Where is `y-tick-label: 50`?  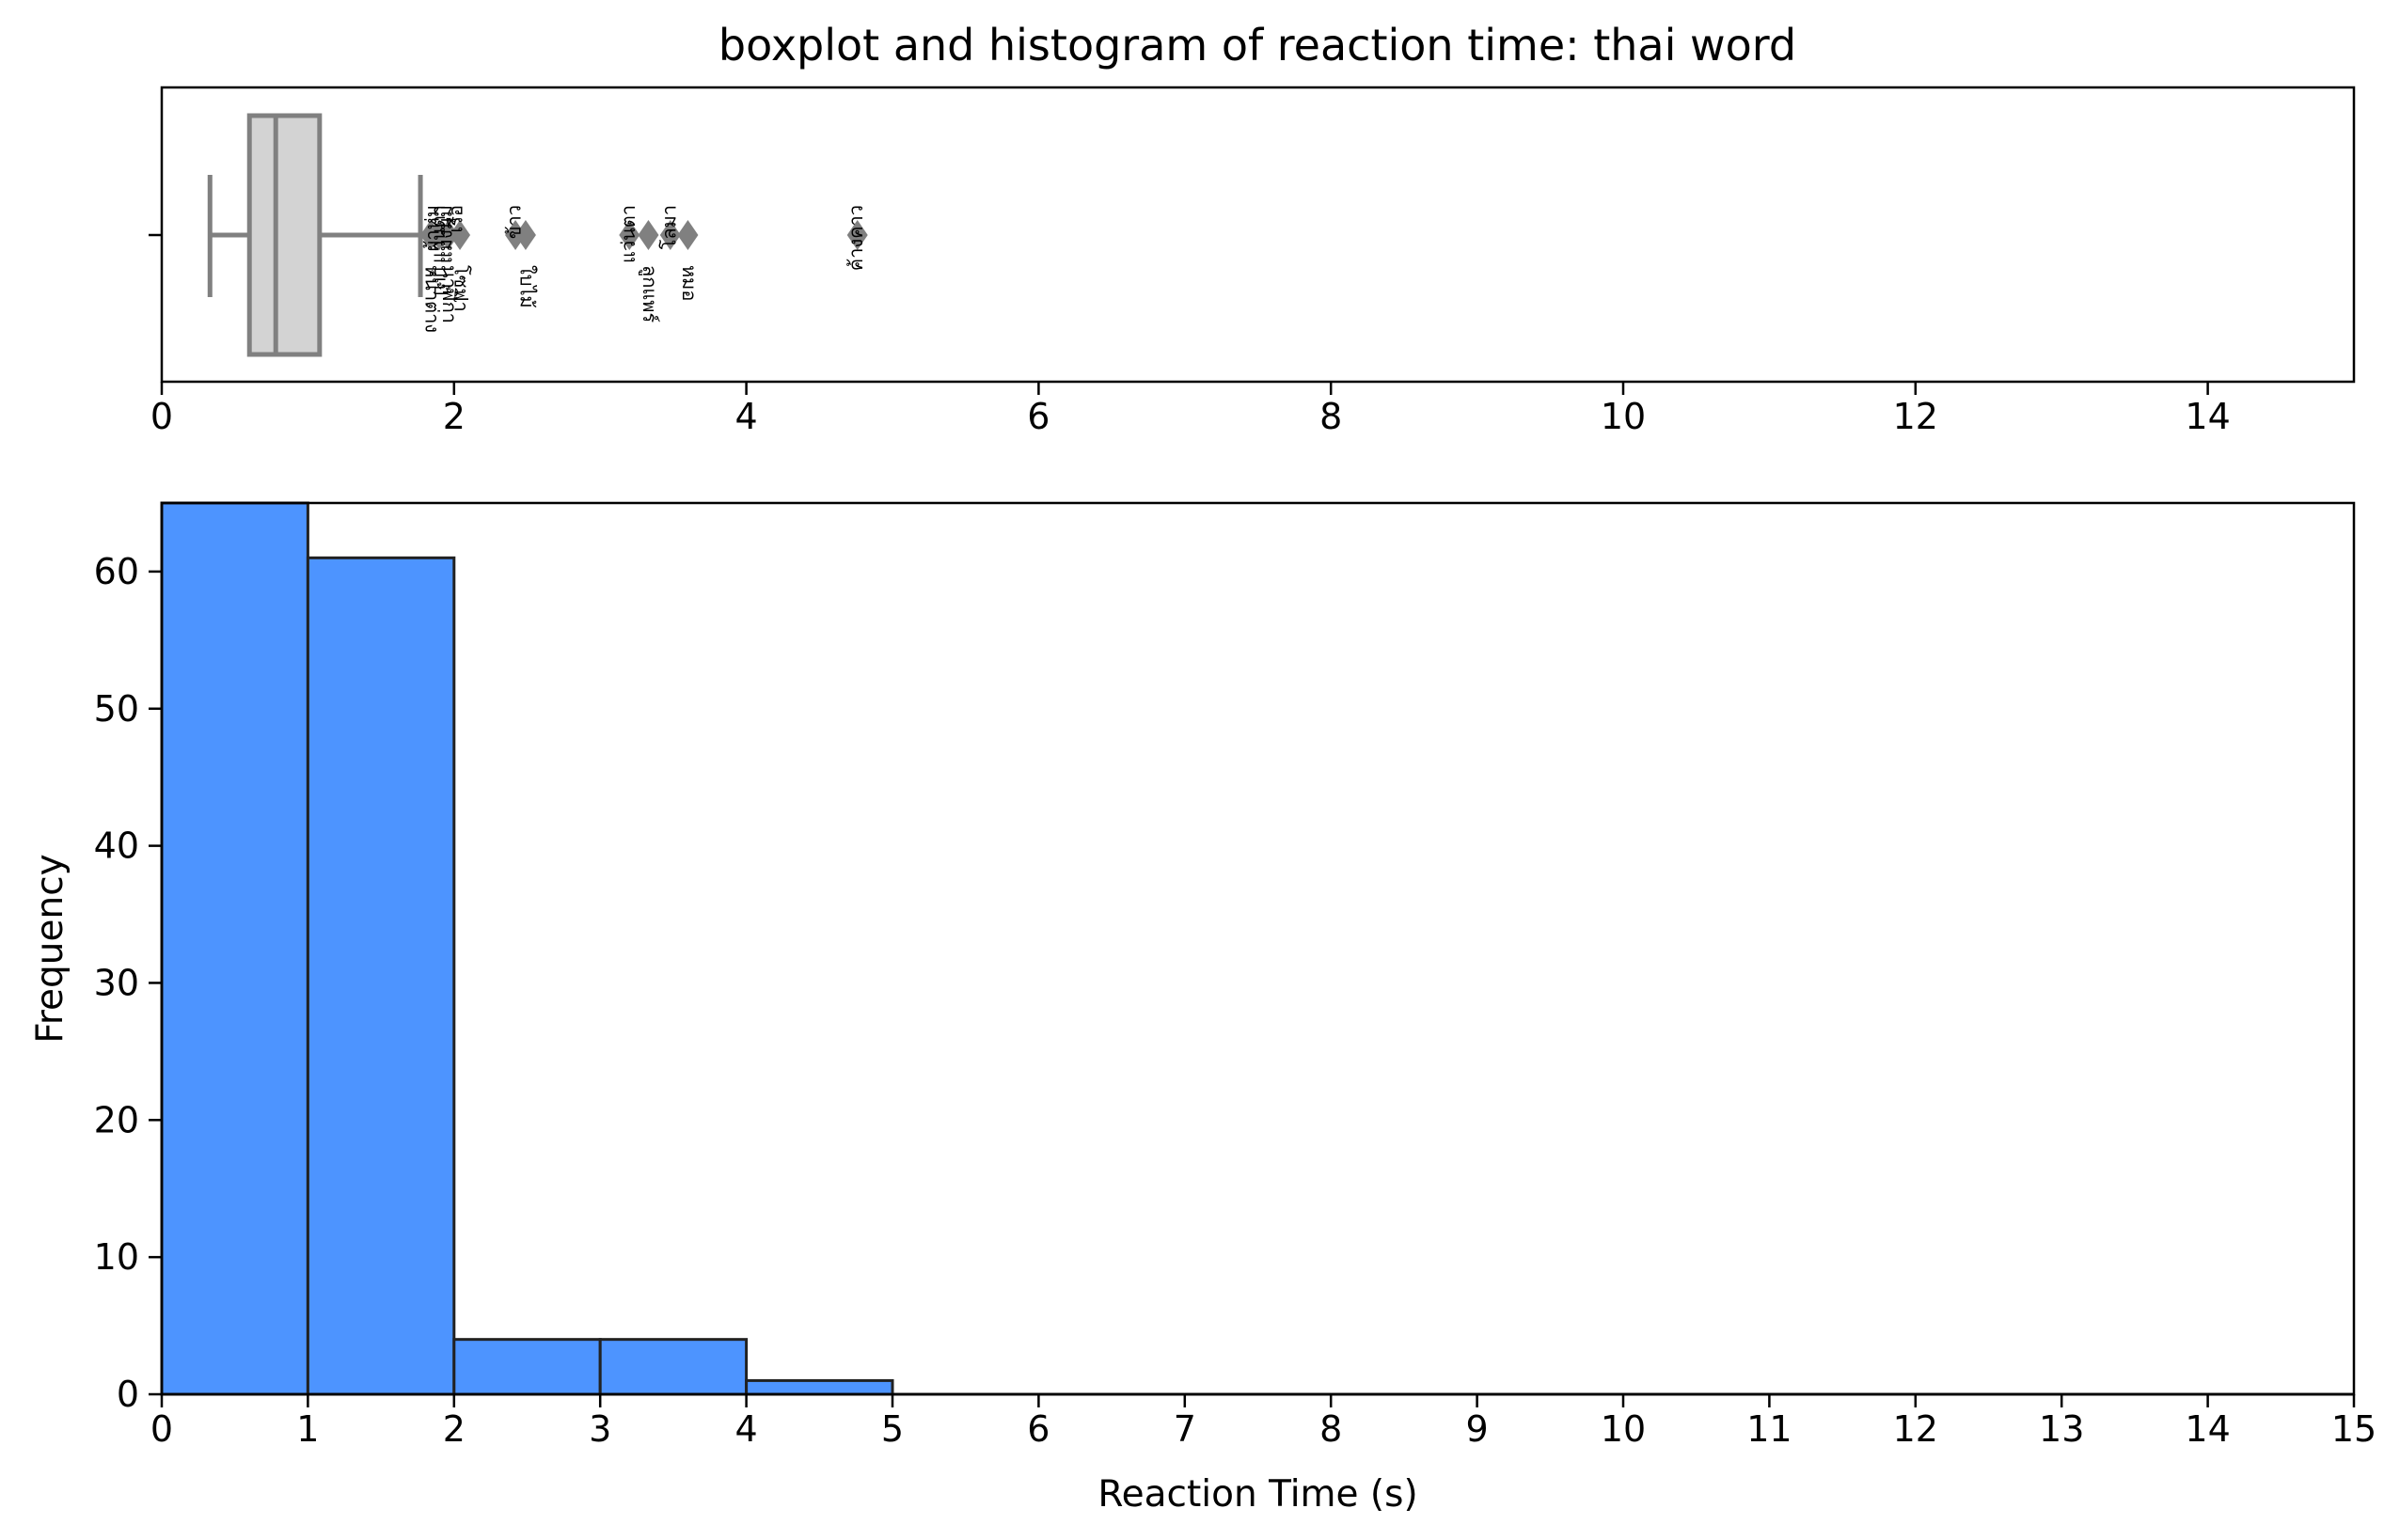
y-tick-label: 50 is located at coordinates (116, 709).